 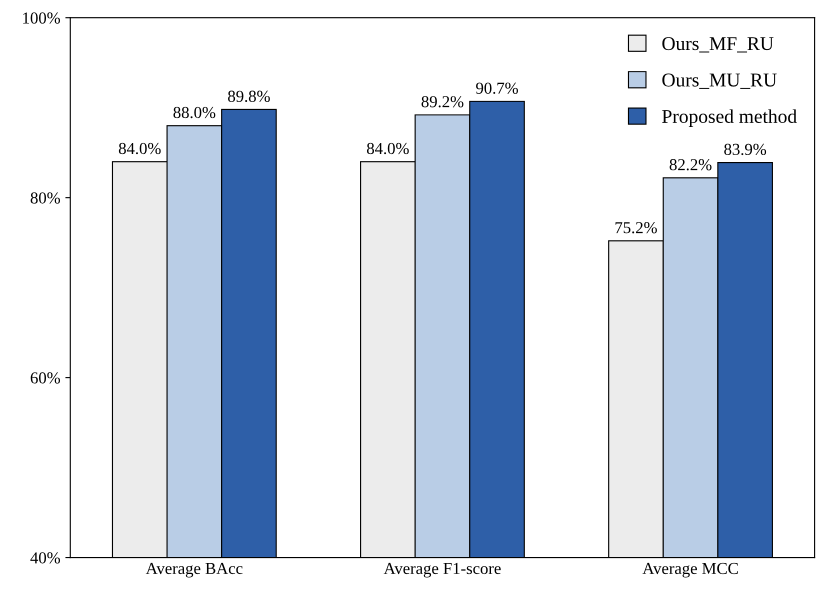 What do you see at coordinates (691, 164) in the screenshot?
I see `data-label: 82.2%` at bounding box center [691, 164].